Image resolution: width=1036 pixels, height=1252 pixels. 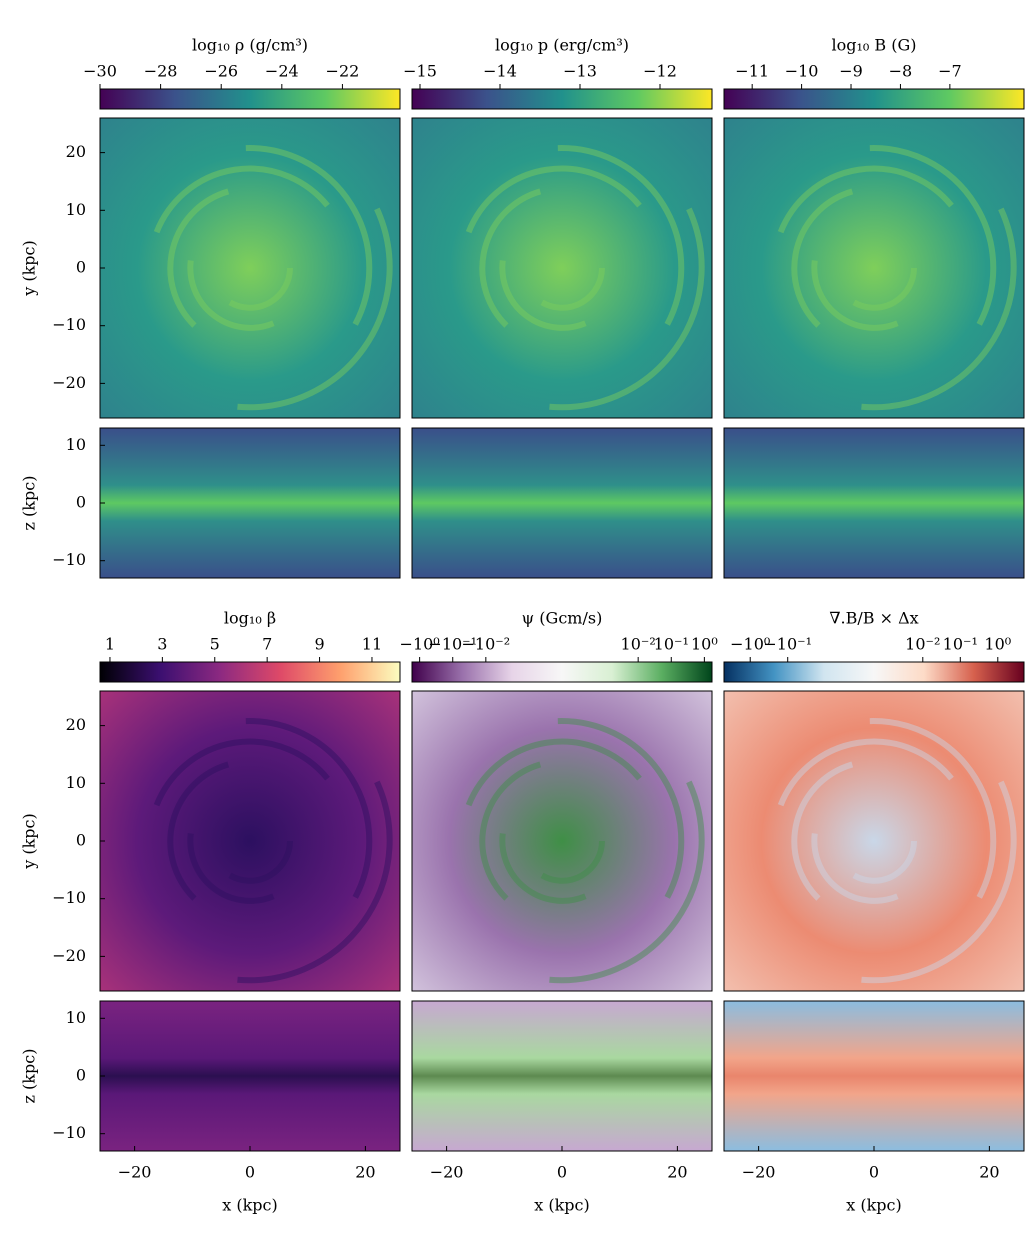 I want to click on colorbar-tick-label: −7, so click(x=950, y=71).